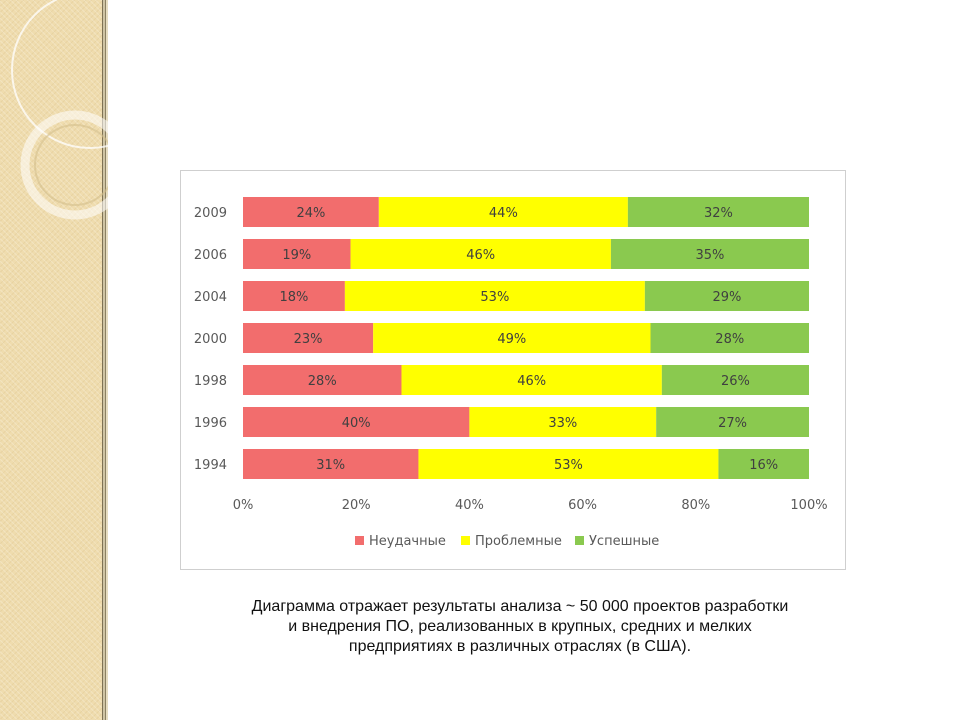 This screenshot has width=960, height=720. Describe the element at coordinates (624, 541) in the screenshot. I see `legend-label: Успешные` at that location.